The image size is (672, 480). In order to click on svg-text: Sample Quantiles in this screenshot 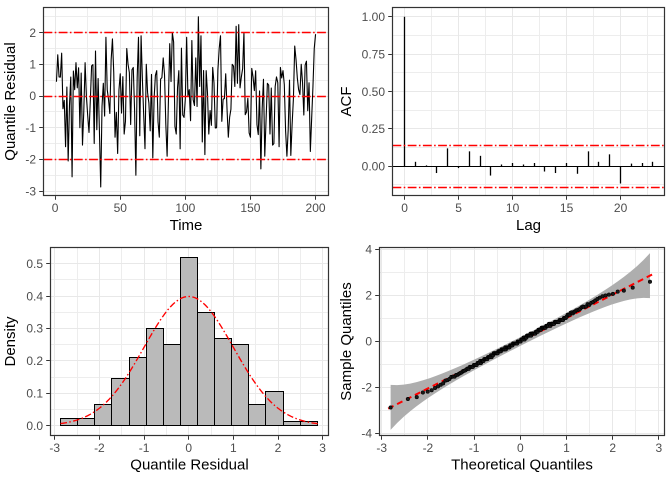, I will do `click(346, 341)`.